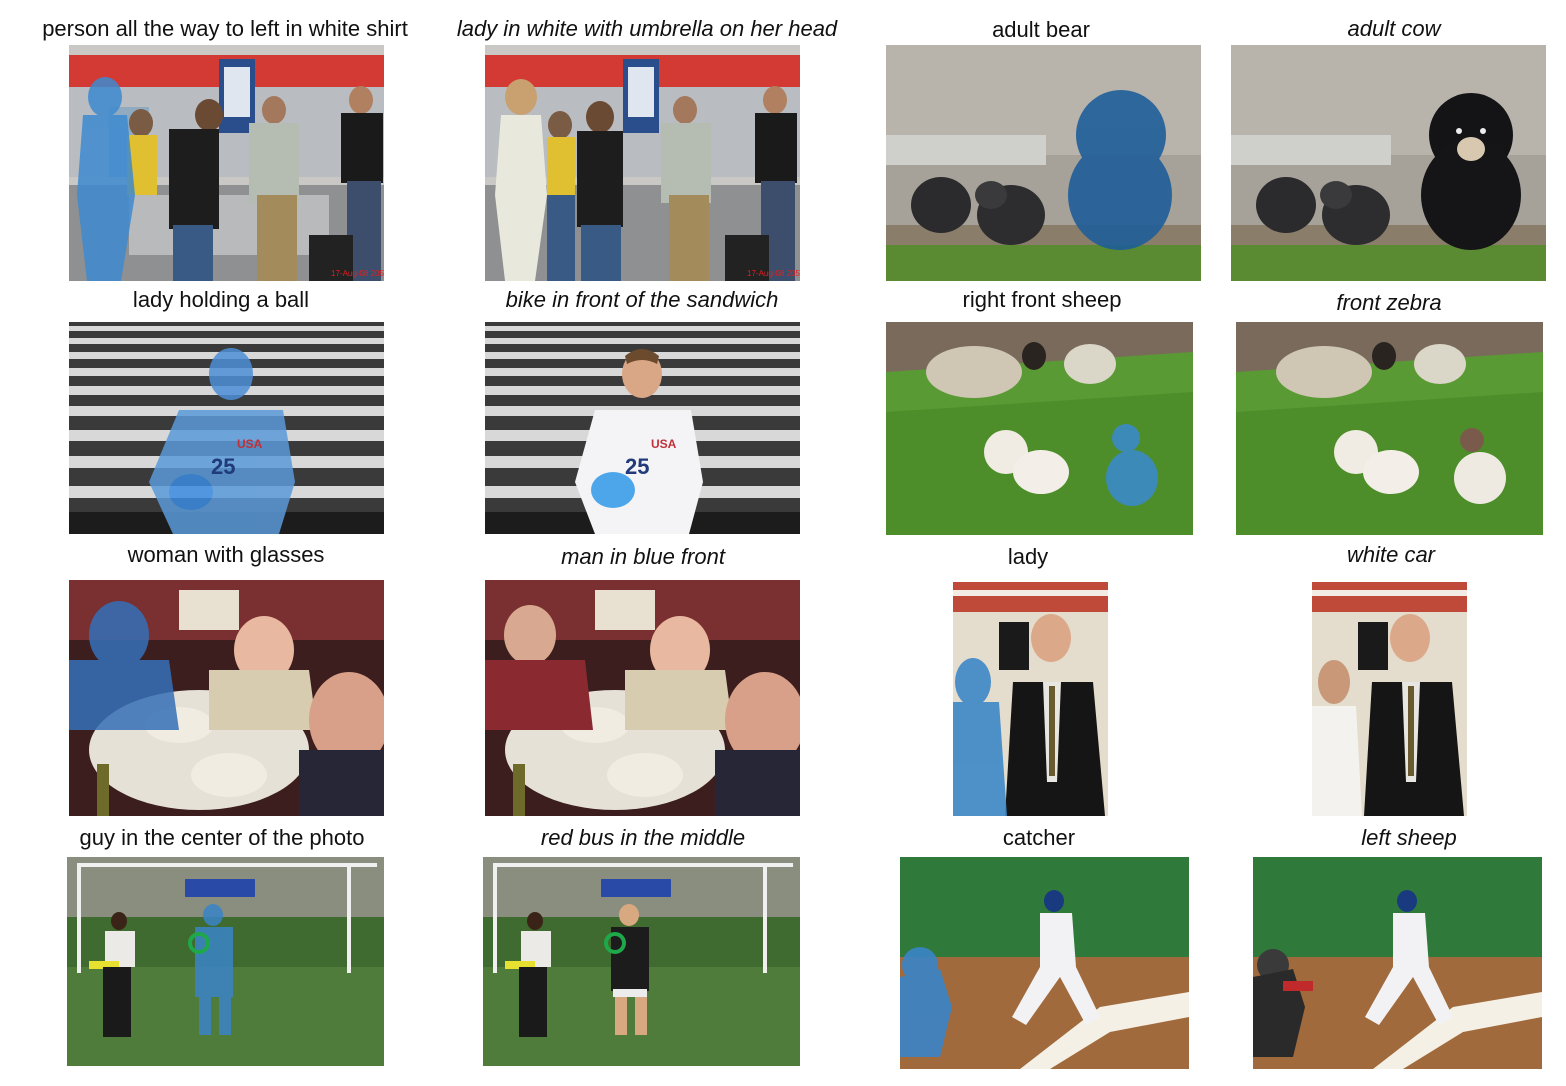  What do you see at coordinates (643, 837) in the screenshot?
I see `caption-hyp-r4c2: red bus in the middle` at bounding box center [643, 837].